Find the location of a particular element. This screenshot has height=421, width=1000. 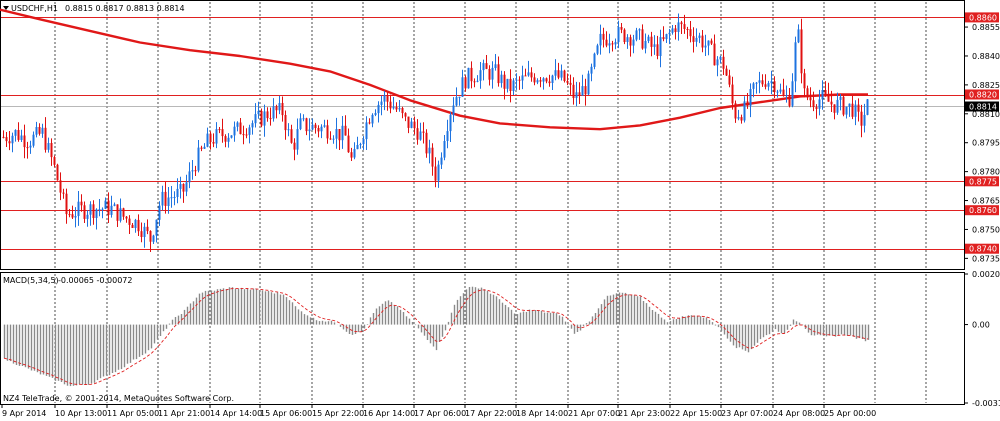

level-price-tag-label: 0.8775 is located at coordinates (983, 181).